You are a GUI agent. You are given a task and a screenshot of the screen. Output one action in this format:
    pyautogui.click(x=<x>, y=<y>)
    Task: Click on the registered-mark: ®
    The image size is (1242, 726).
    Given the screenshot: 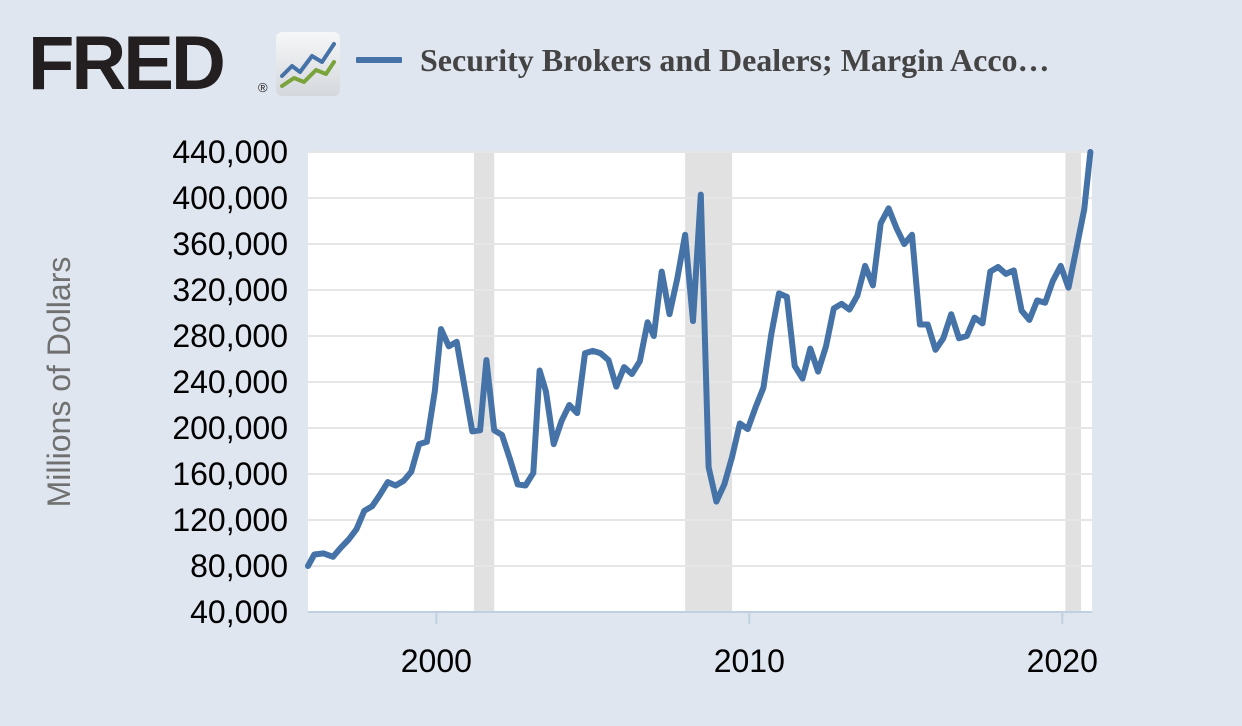 What is the action you would take?
    pyautogui.click(x=263, y=87)
    